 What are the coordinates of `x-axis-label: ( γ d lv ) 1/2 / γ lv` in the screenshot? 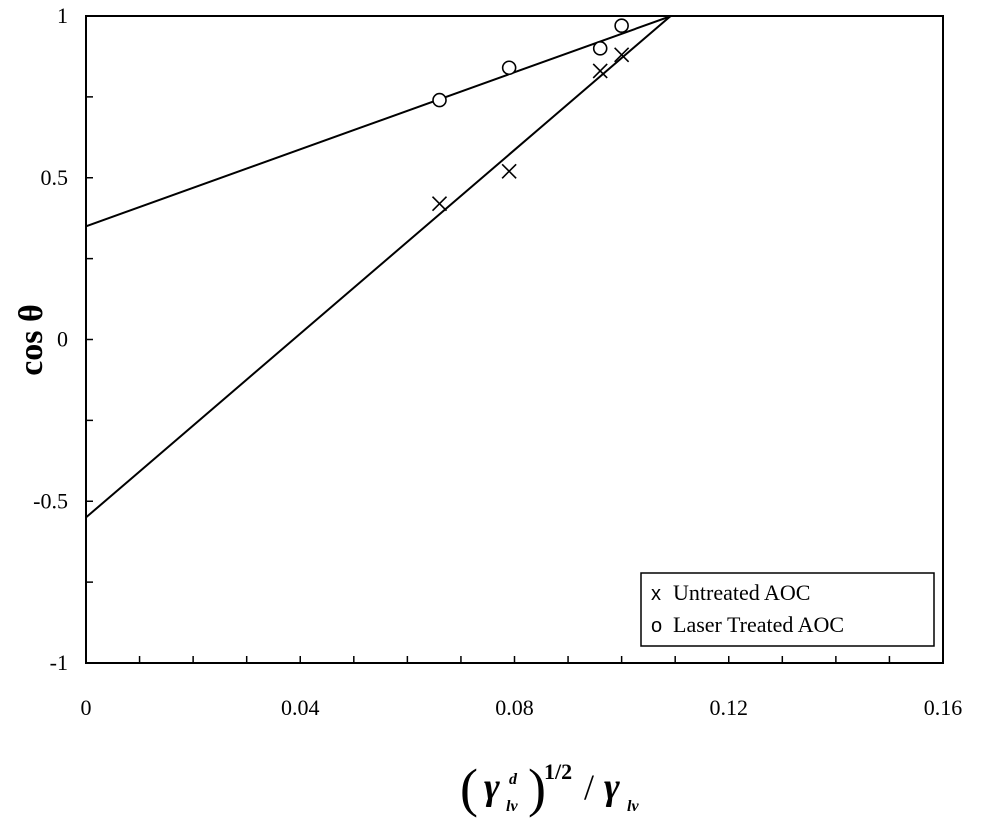 It's located at (549, 788).